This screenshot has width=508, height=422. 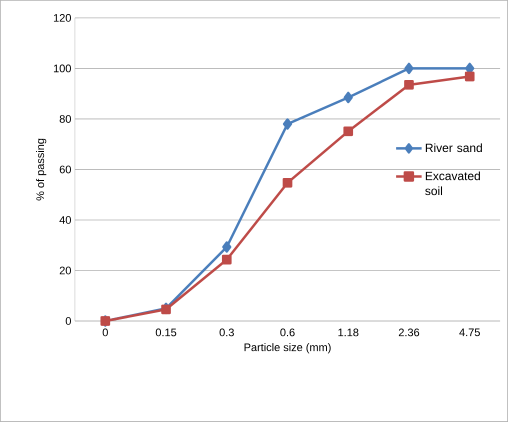 What do you see at coordinates (62, 18) in the screenshot?
I see `y-tick-label: 120` at bounding box center [62, 18].